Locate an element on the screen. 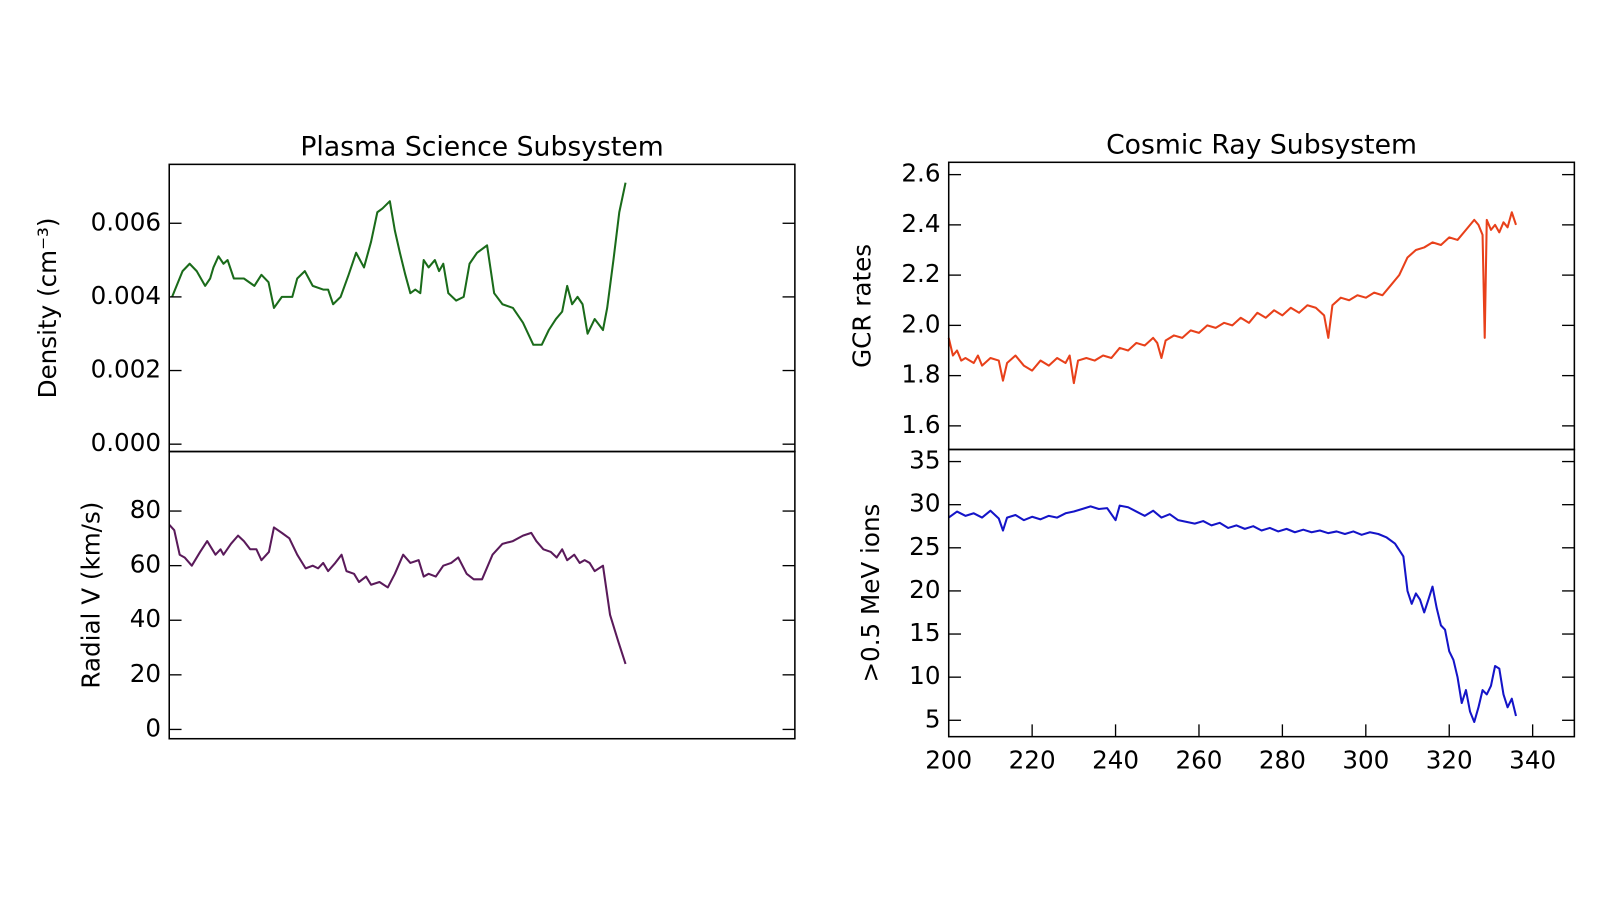  y-tick-label: 0.006 is located at coordinates (126, 221).